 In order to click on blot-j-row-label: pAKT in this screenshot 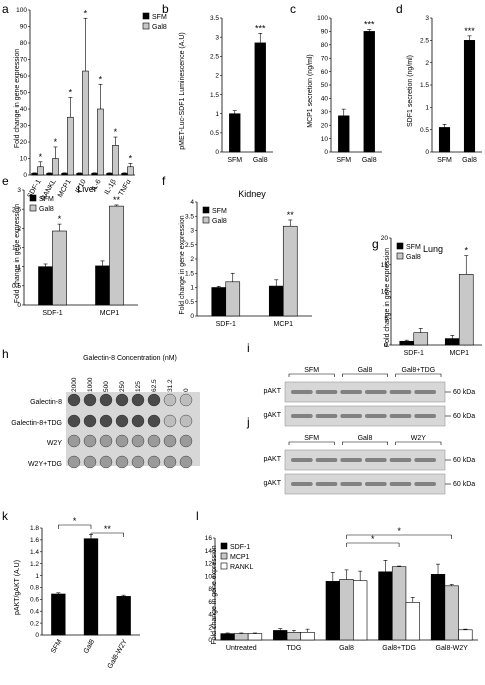, I will do `click(272, 459)`.